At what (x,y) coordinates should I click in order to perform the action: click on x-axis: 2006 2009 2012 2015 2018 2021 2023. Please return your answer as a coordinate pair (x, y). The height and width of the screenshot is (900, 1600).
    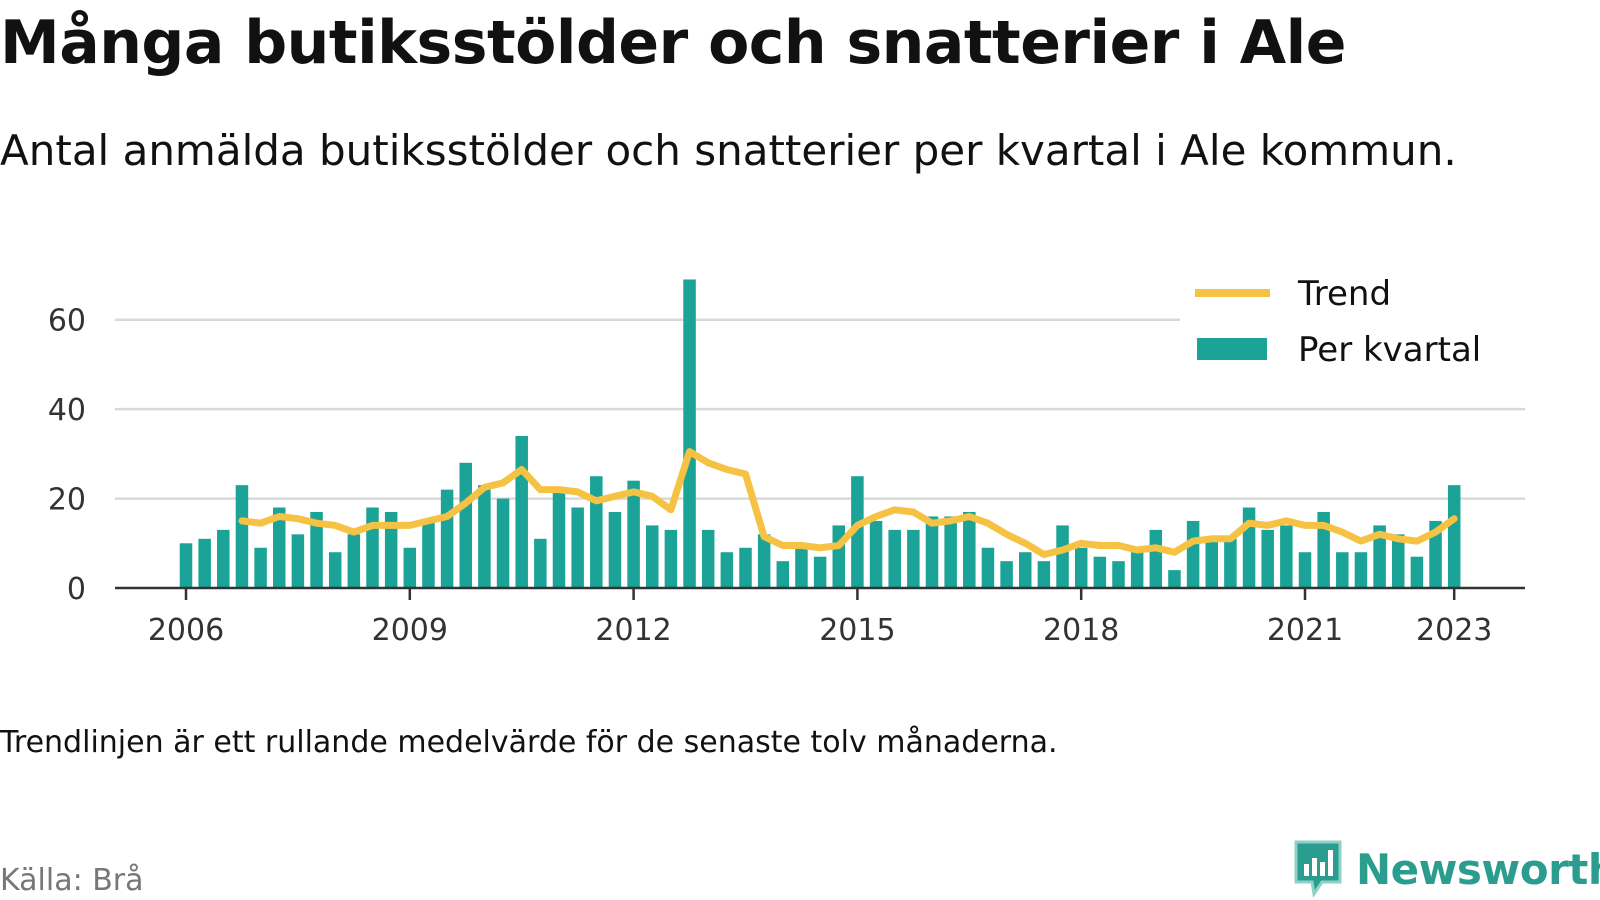
    Looking at the image, I should click on (820, 617).